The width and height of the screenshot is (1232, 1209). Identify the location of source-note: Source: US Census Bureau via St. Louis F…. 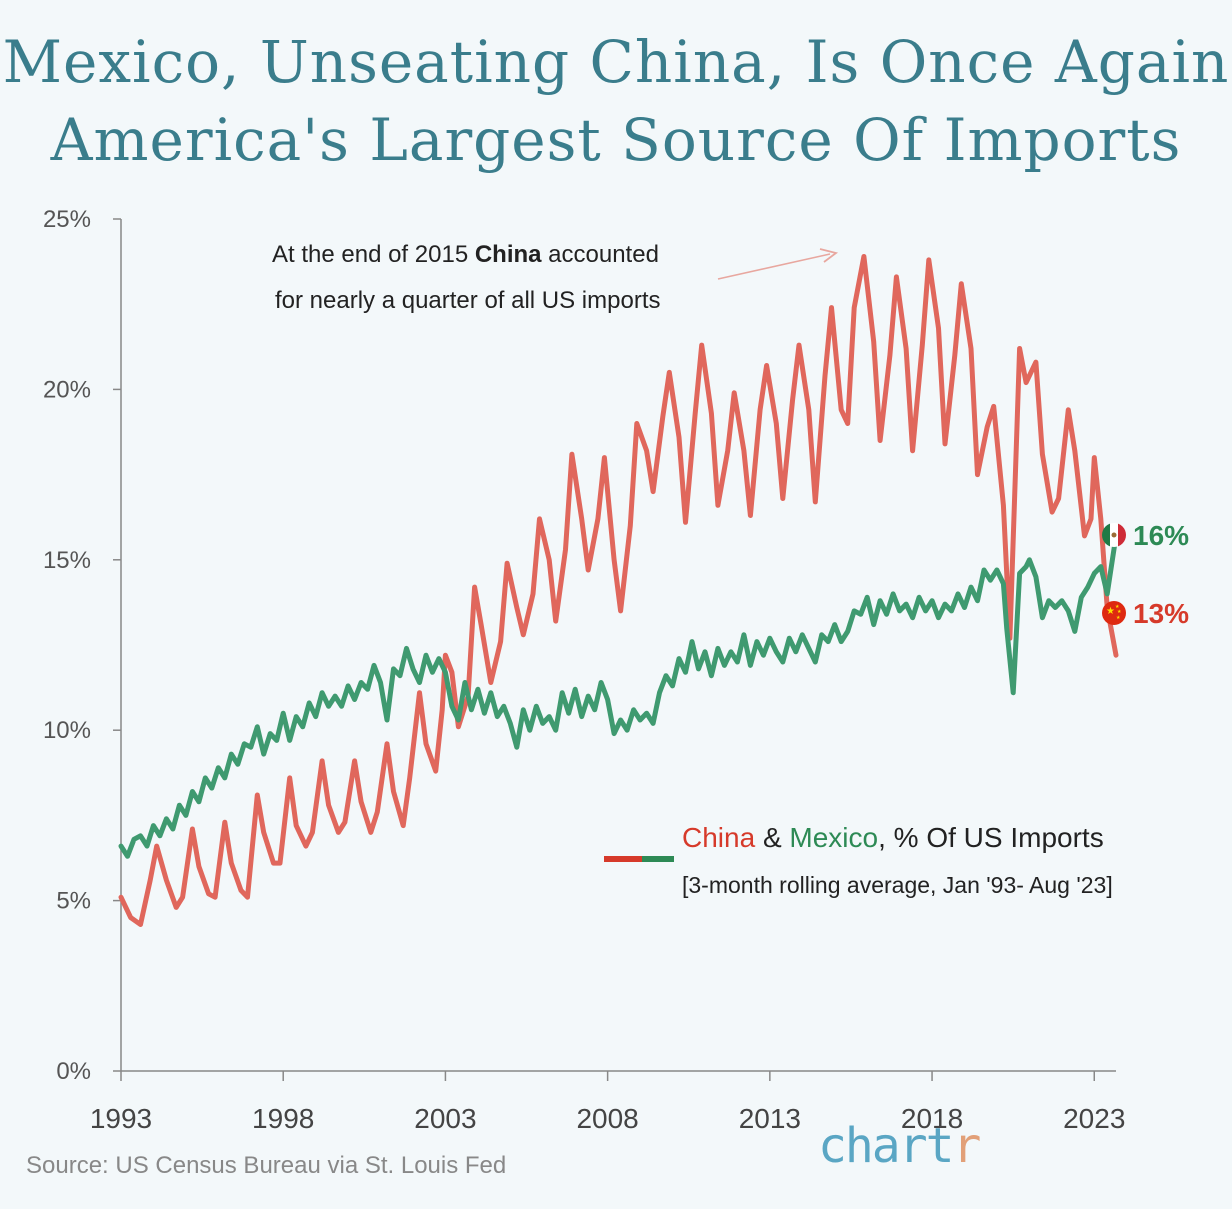
(266, 1165).